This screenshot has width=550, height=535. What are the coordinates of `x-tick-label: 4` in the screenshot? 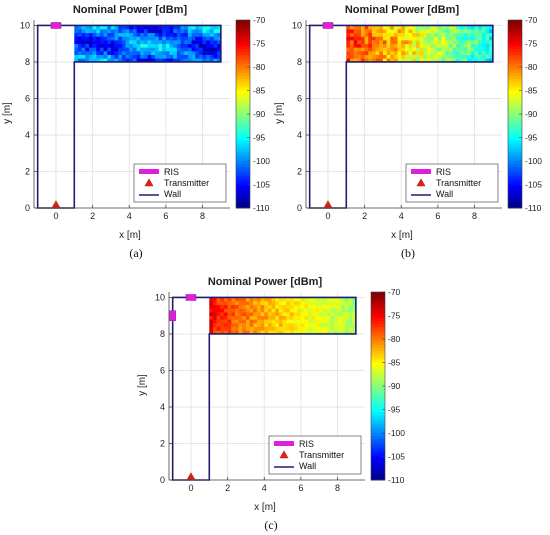 It's located at (401, 216).